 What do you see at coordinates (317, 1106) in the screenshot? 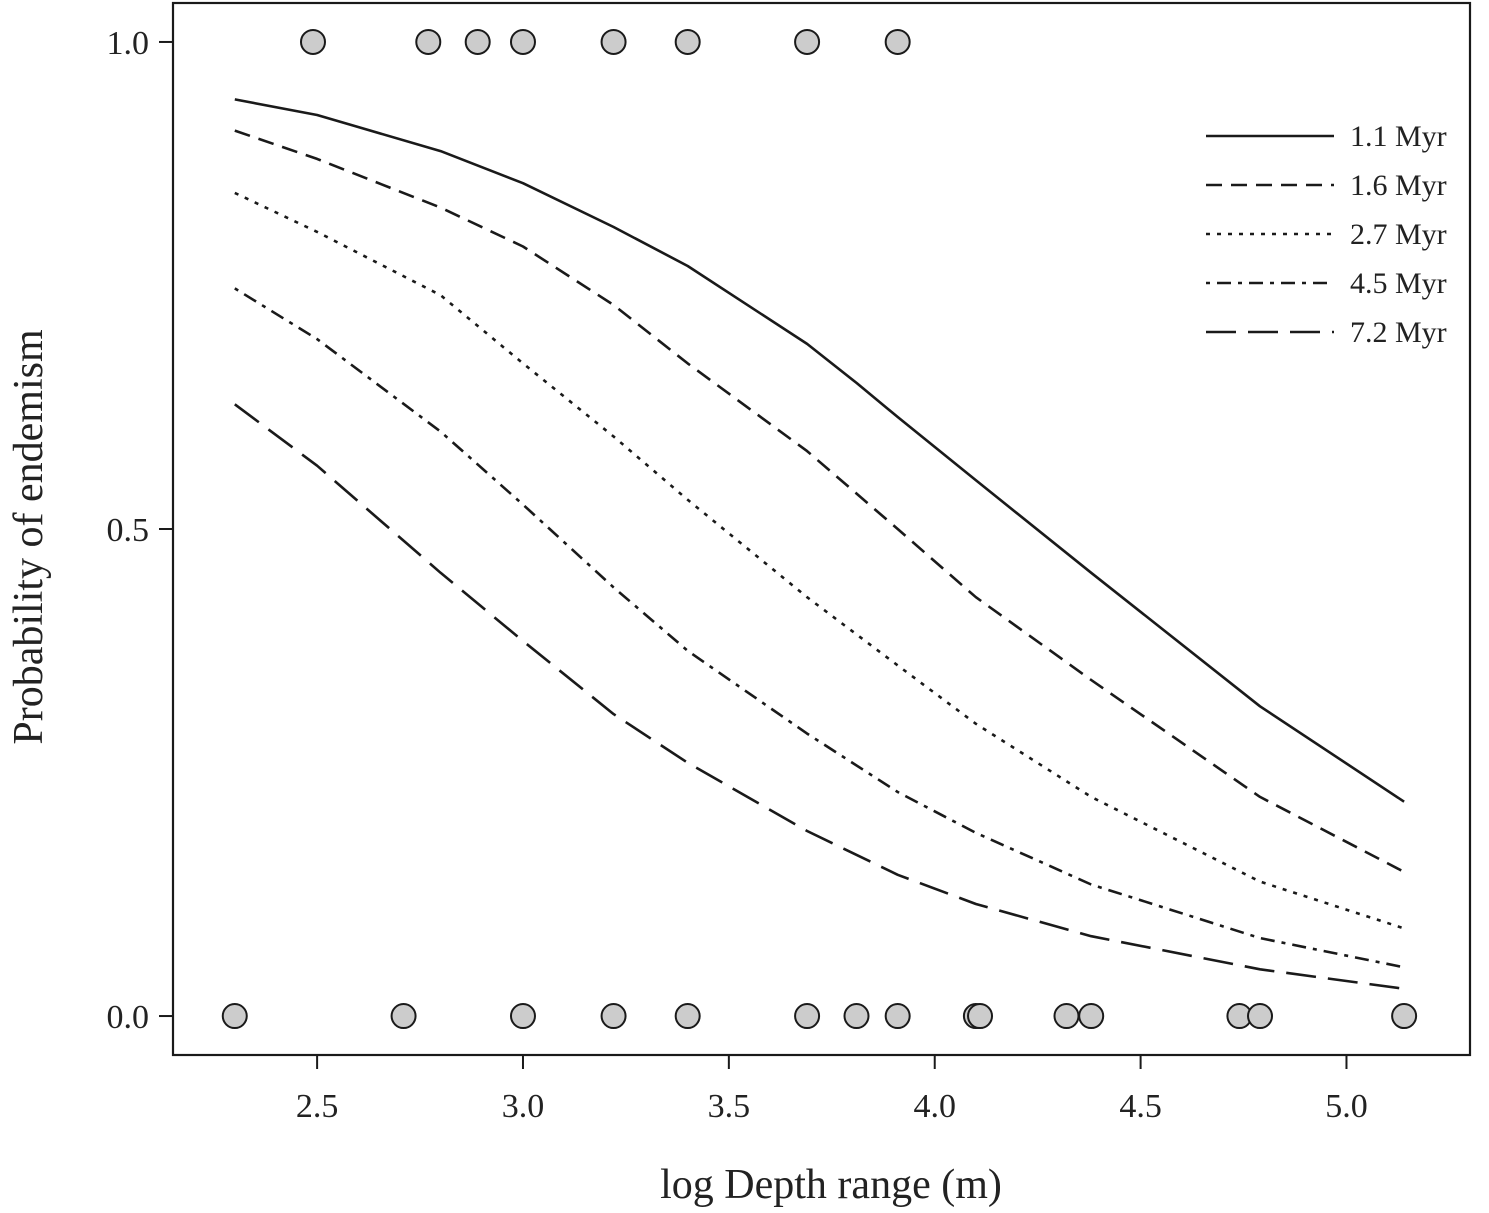
I see `x-tick-label: 2.5` at bounding box center [317, 1106].